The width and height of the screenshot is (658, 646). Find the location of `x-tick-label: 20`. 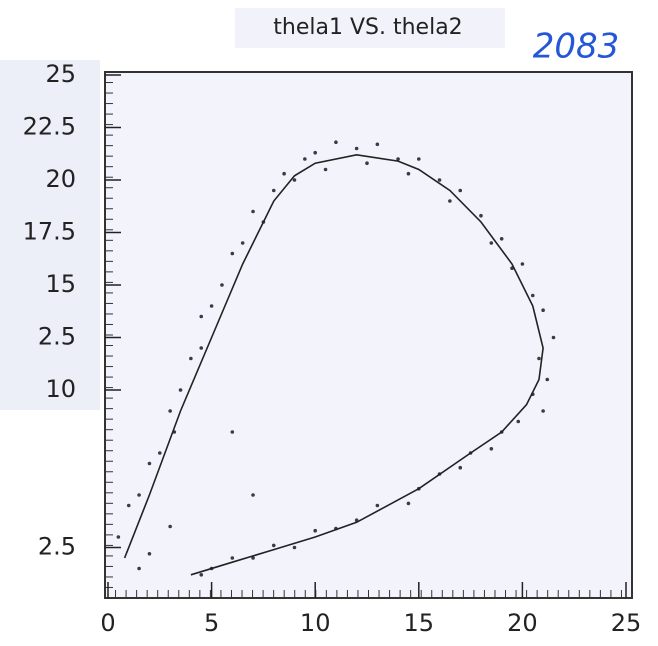

x-tick-label: 20 is located at coordinates (522, 623).